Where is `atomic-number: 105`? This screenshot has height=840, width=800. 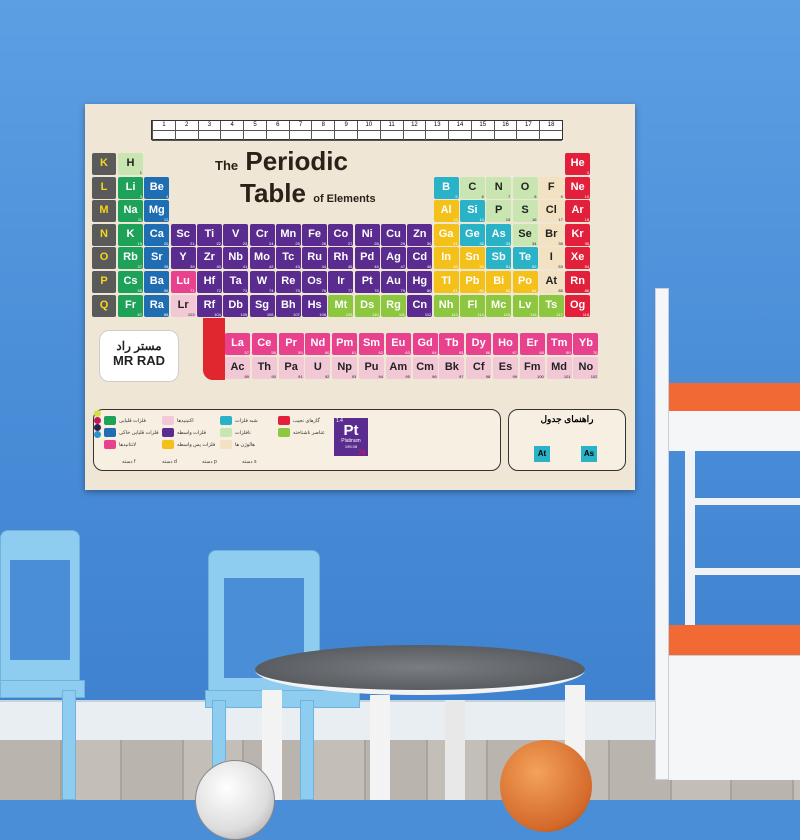
atomic-number: 105 is located at coordinates (244, 314).